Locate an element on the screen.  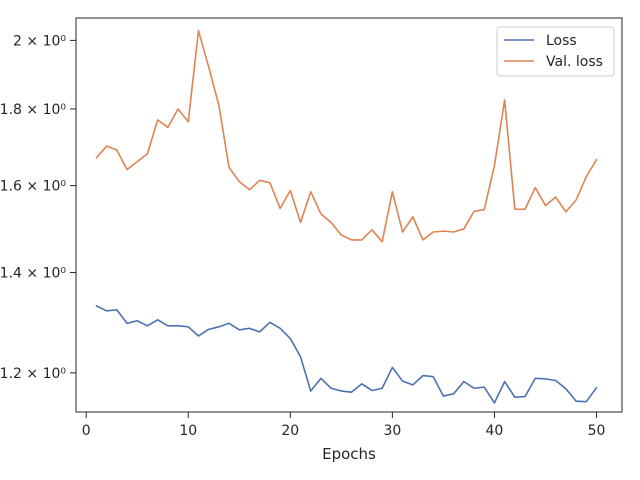
x-axis-label: Epochs is located at coordinates (349, 454).